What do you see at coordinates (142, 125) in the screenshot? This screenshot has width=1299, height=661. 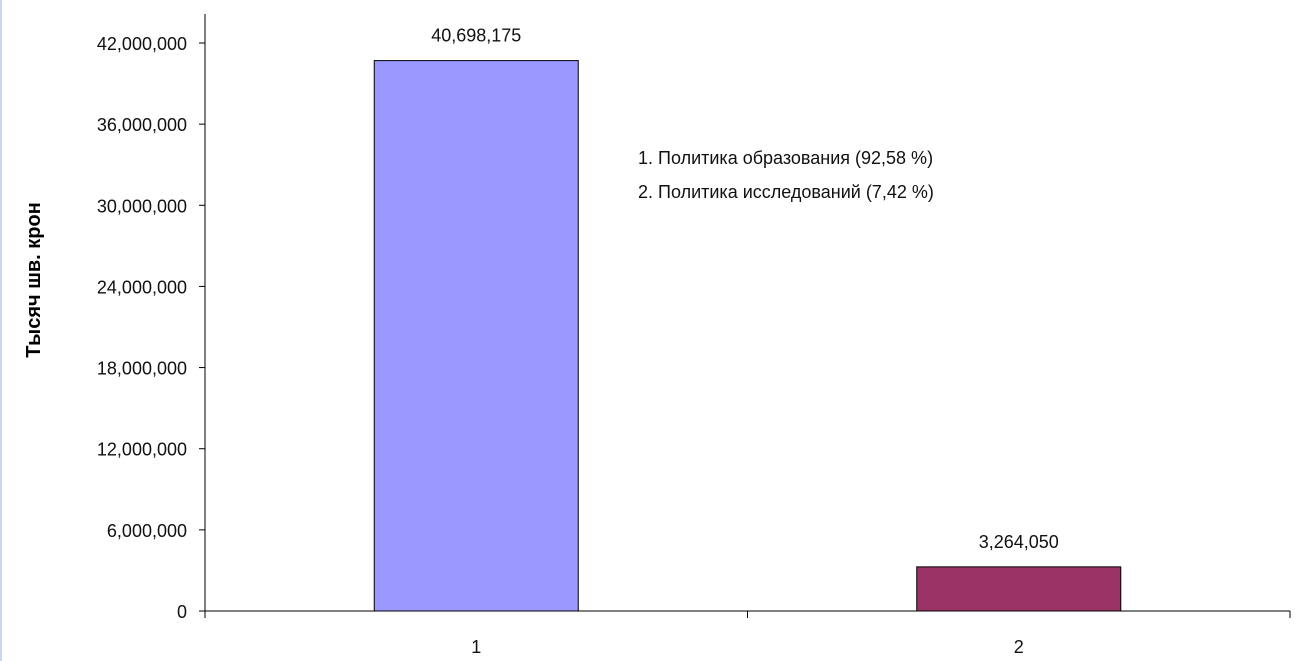 I see `y-tick-label: 36,000,000` at bounding box center [142, 125].